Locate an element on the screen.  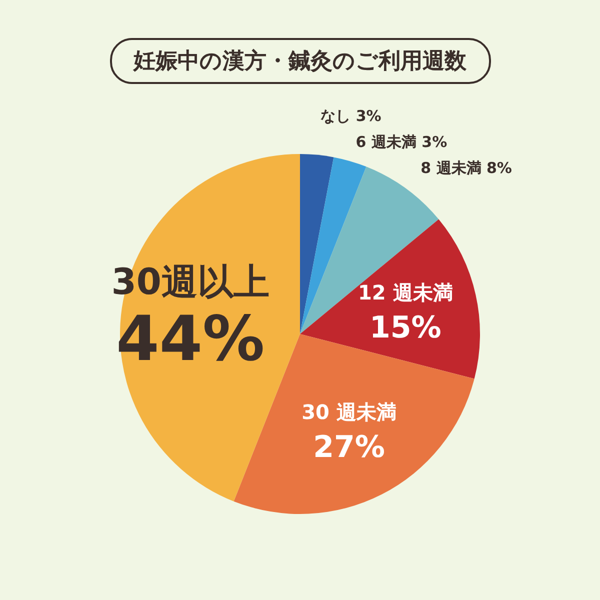
slice-label: 6 週未満 3% is located at coordinates (402, 142).